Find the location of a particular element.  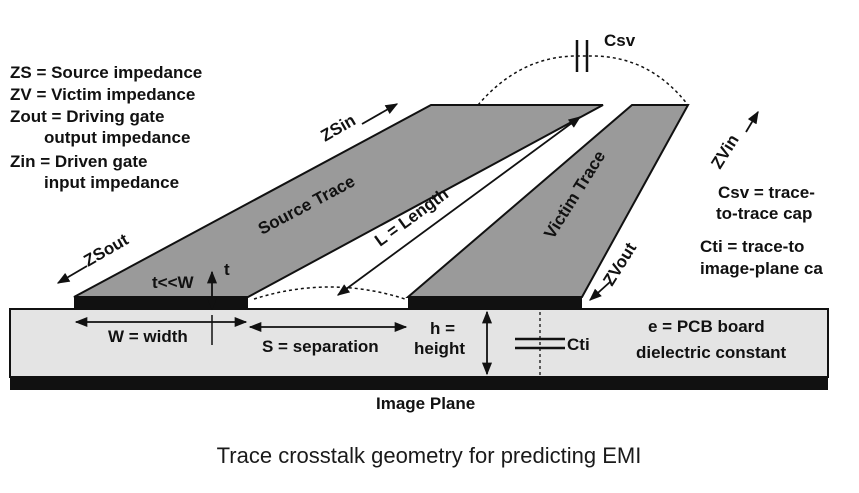

thickness-note: t<<W is located at coordinates (173, 282).